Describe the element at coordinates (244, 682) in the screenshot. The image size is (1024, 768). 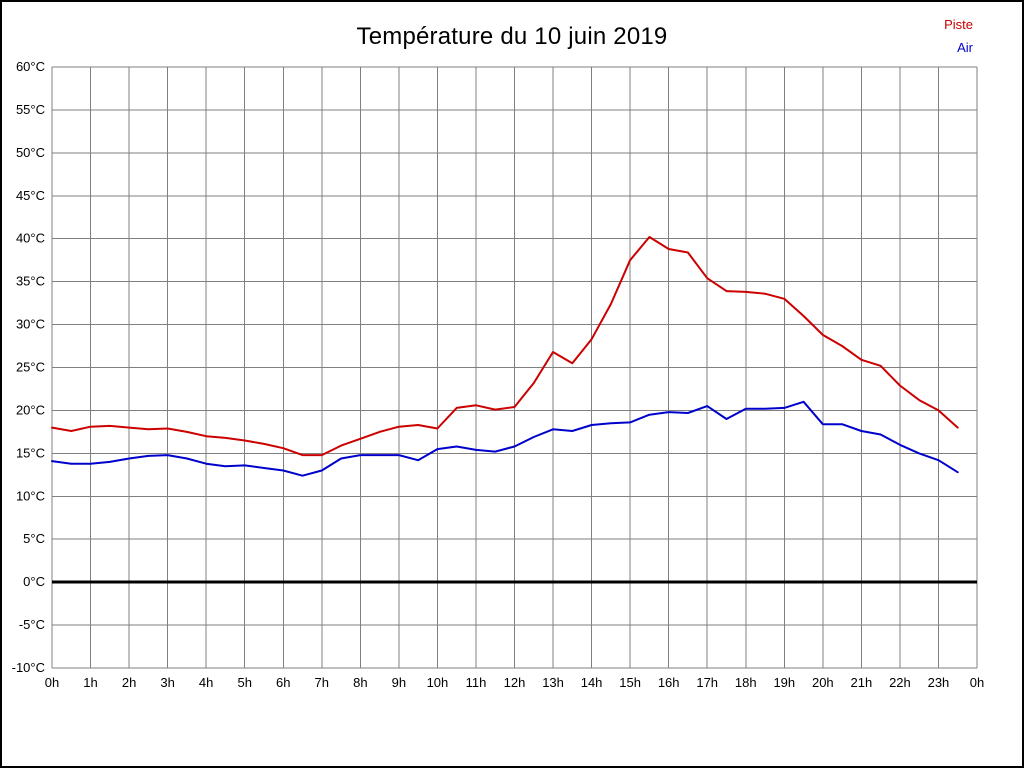
I see `x-axis-tick-label: 5h` at that location.